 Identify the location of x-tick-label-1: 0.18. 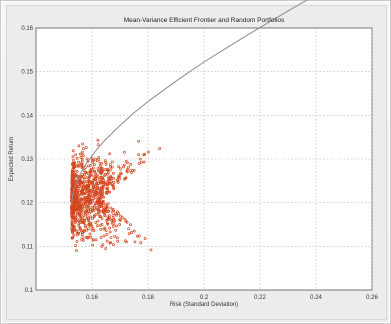
(148, 298).